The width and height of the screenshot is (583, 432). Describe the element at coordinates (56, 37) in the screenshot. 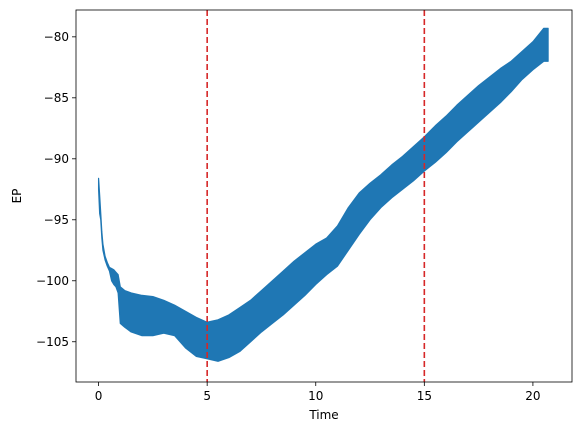

I see `y-tick-label-5: −80` at that location.